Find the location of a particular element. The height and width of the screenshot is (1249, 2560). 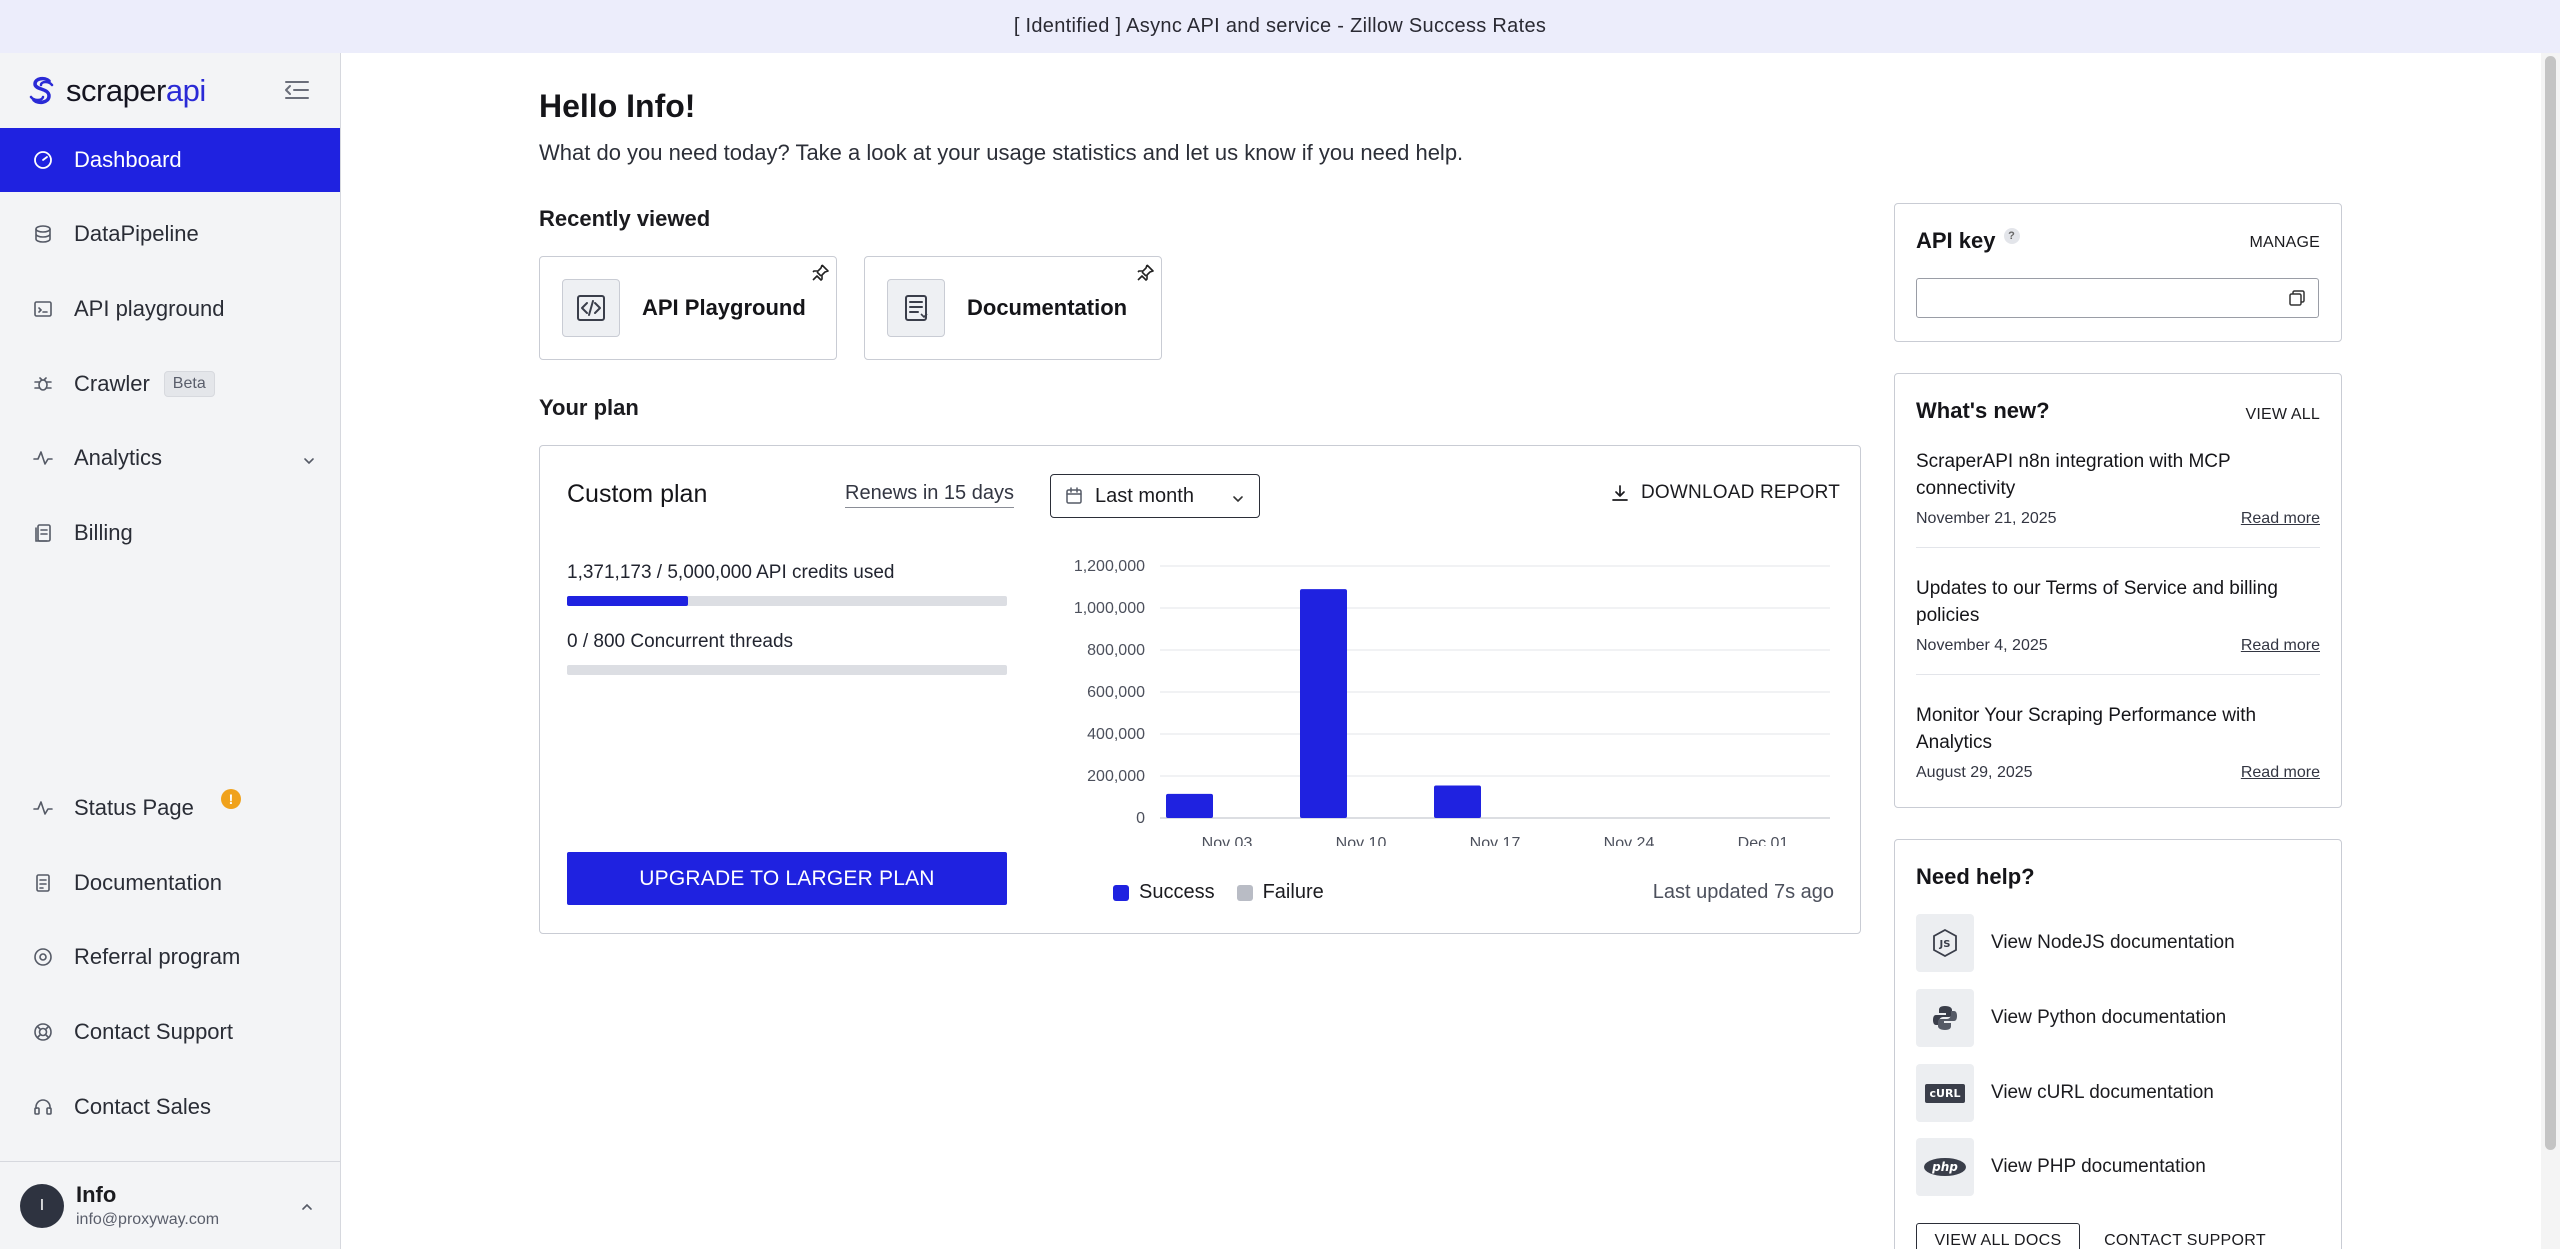

download-icon is located at coordinates (1620, 493).